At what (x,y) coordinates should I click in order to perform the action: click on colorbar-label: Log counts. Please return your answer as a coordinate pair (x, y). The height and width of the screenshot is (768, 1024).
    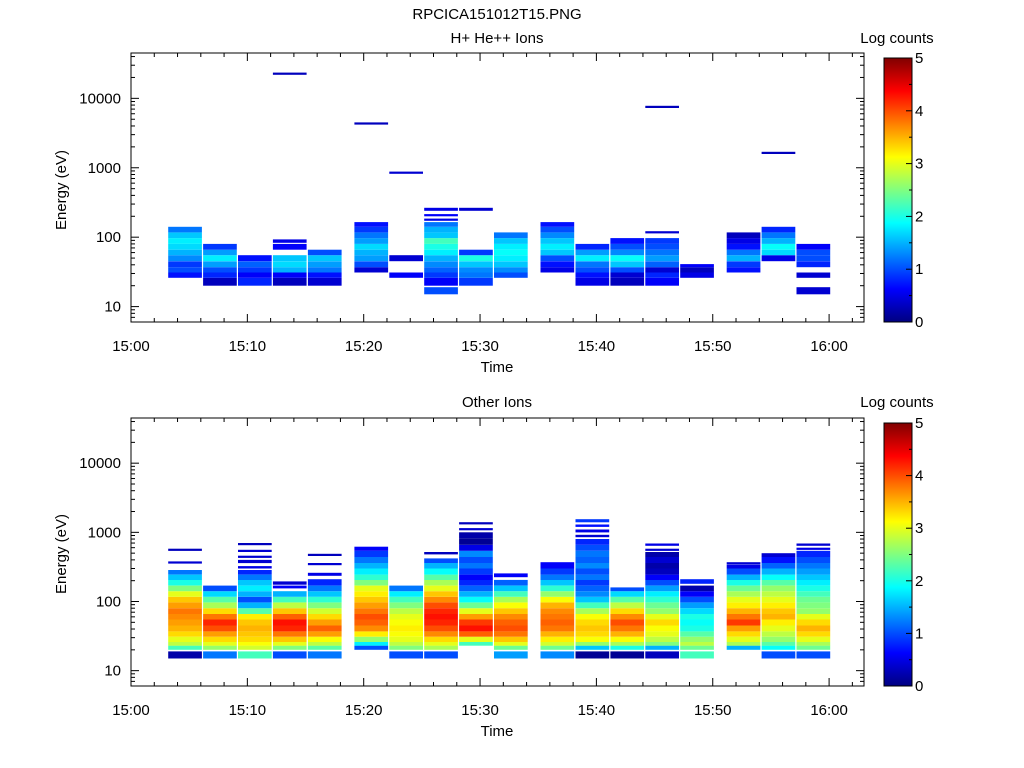
    Looking at the image, I should click on (896, 402).